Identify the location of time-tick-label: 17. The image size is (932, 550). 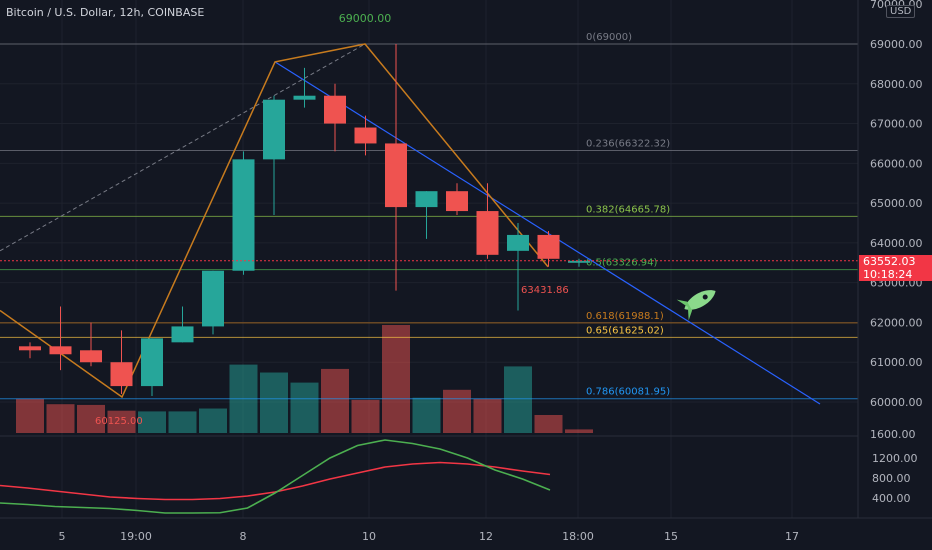
(792, 536).